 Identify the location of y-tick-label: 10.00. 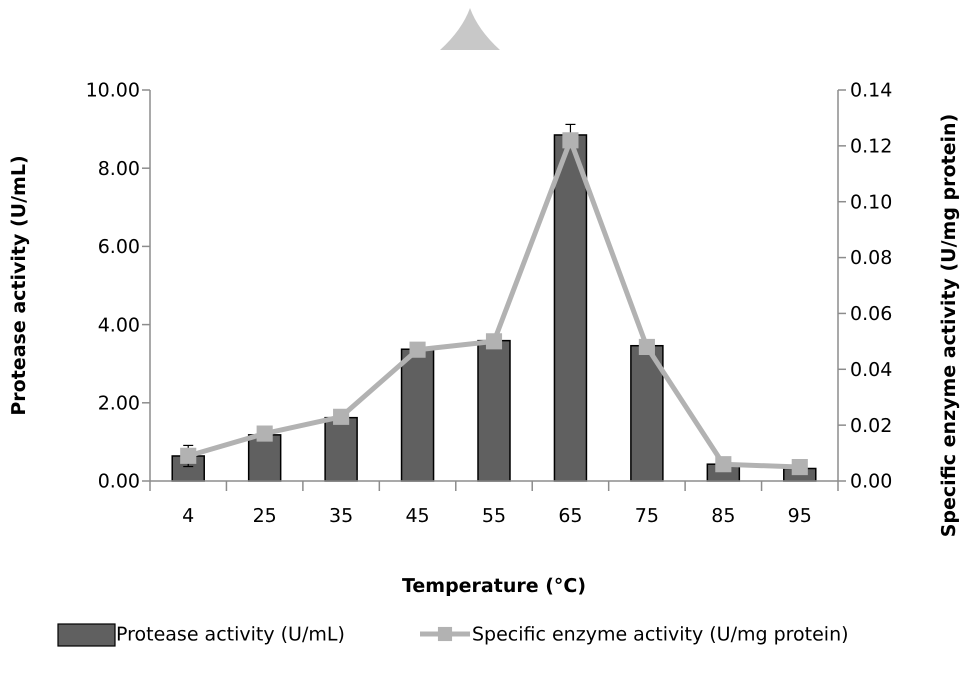
(113, 91).